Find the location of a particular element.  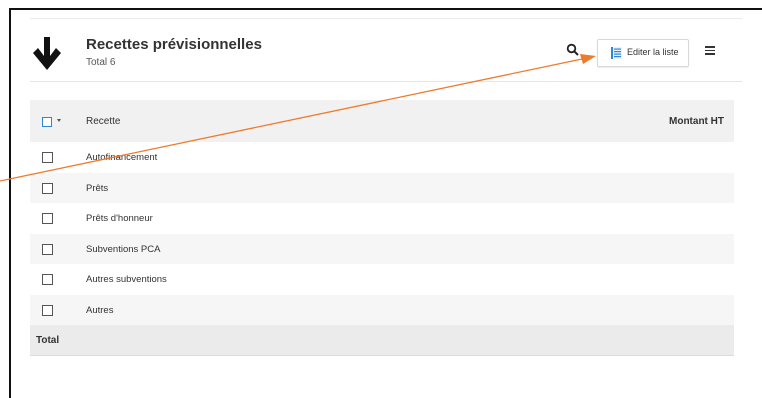

table-row: Prêts is located at coordinates (382, 187).